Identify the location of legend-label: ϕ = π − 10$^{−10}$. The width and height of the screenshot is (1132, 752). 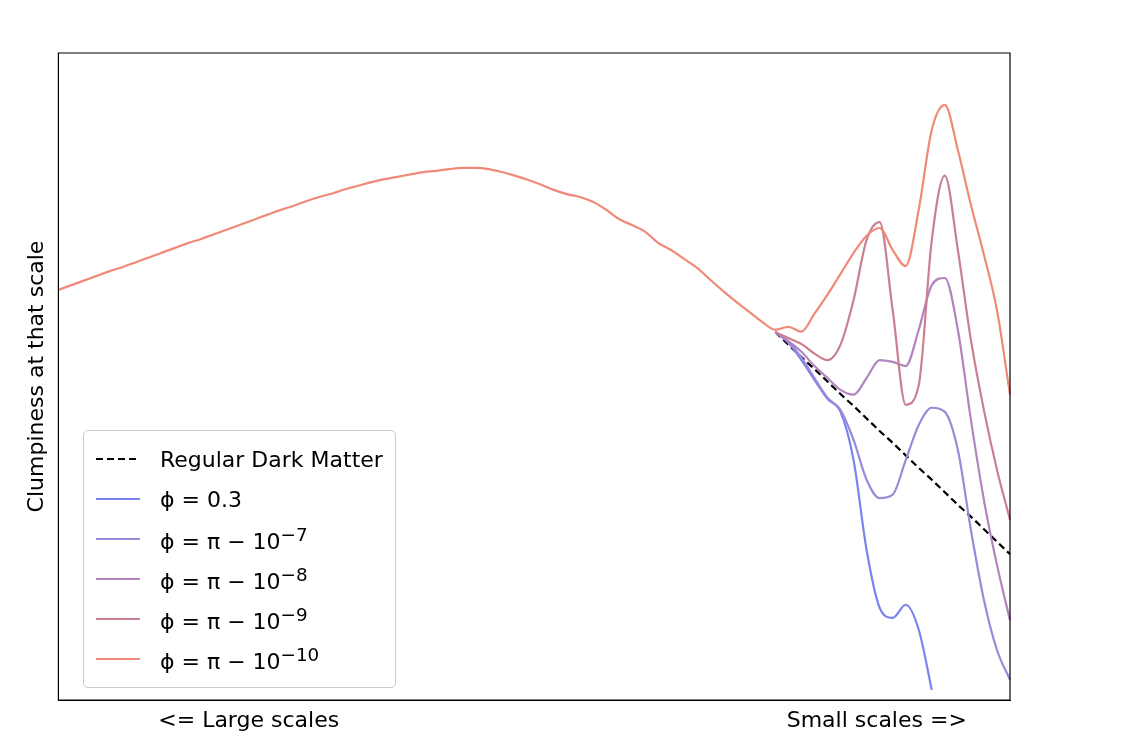
(240, 659).